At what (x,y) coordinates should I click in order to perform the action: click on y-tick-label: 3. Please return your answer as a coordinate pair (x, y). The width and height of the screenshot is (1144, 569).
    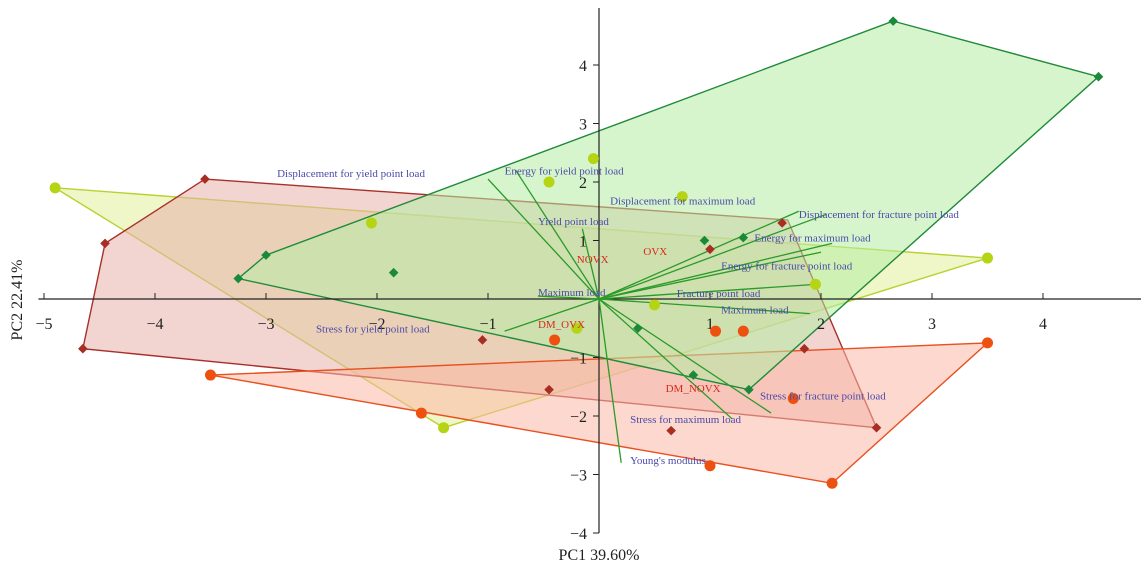
    Looking at the image, I should click on (583, 125).